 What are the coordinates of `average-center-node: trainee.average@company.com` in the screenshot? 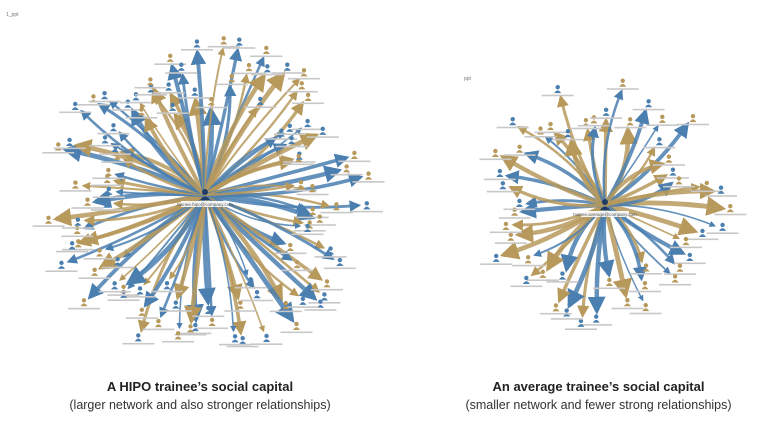 It's located at (605, 208).